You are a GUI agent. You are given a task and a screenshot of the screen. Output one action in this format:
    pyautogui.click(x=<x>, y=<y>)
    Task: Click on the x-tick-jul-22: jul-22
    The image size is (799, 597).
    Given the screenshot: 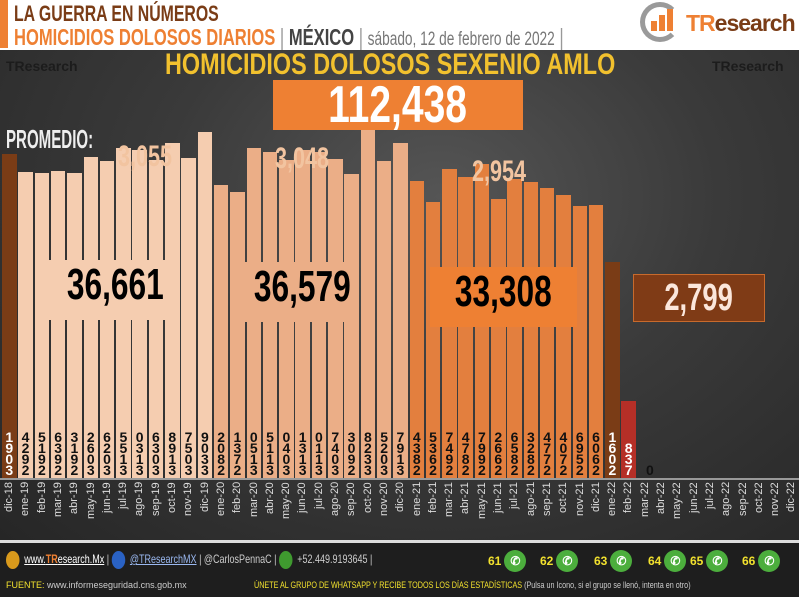 What is the action you would take?
    pyautogui.click(x=709, y=495)
    